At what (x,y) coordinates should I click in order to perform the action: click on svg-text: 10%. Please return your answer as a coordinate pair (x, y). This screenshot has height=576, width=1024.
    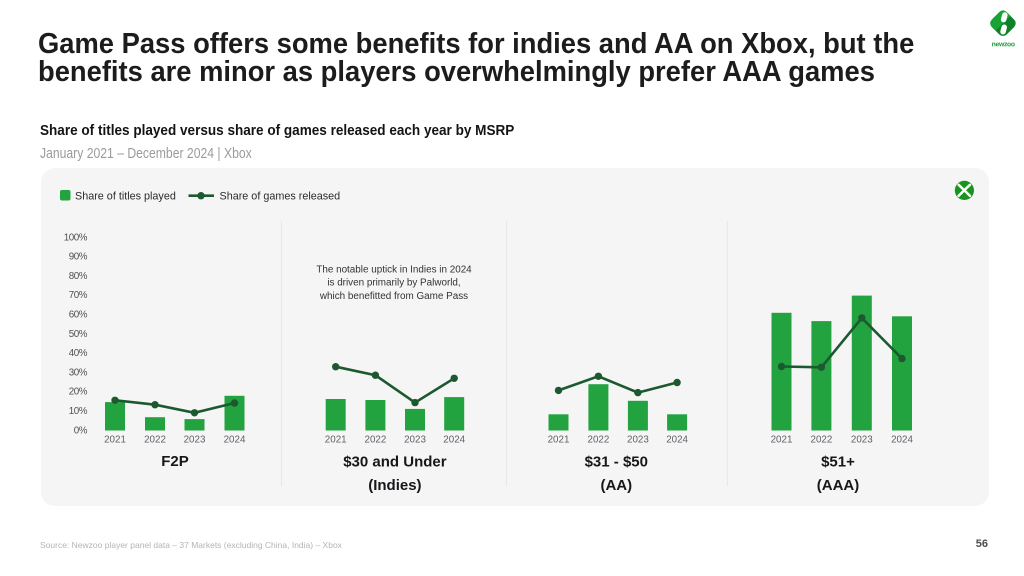
    Looking at the image, I should click on (78, 411).